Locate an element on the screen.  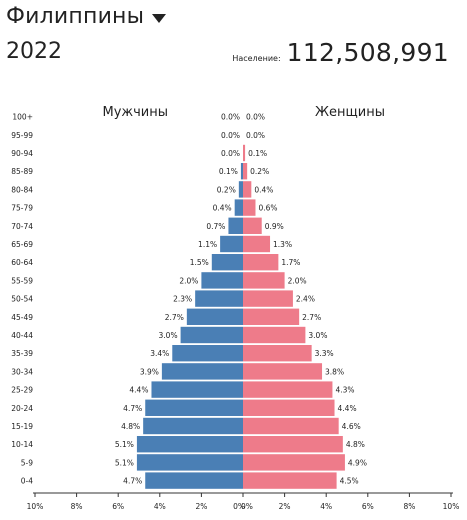
age-group-label: 20-24 is located at coordinates (22, 408).